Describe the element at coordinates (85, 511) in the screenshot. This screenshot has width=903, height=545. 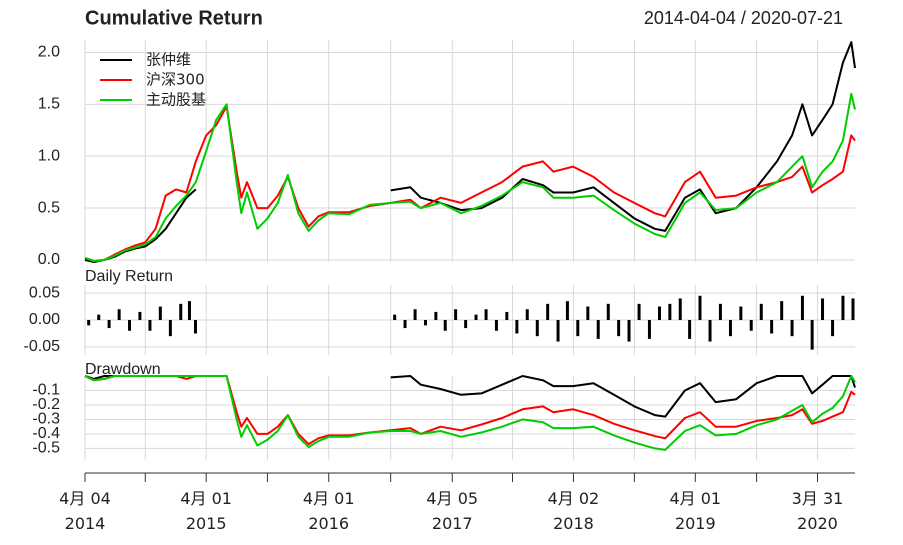
I see `x-tick-label: 4月 04 2014` at that location.